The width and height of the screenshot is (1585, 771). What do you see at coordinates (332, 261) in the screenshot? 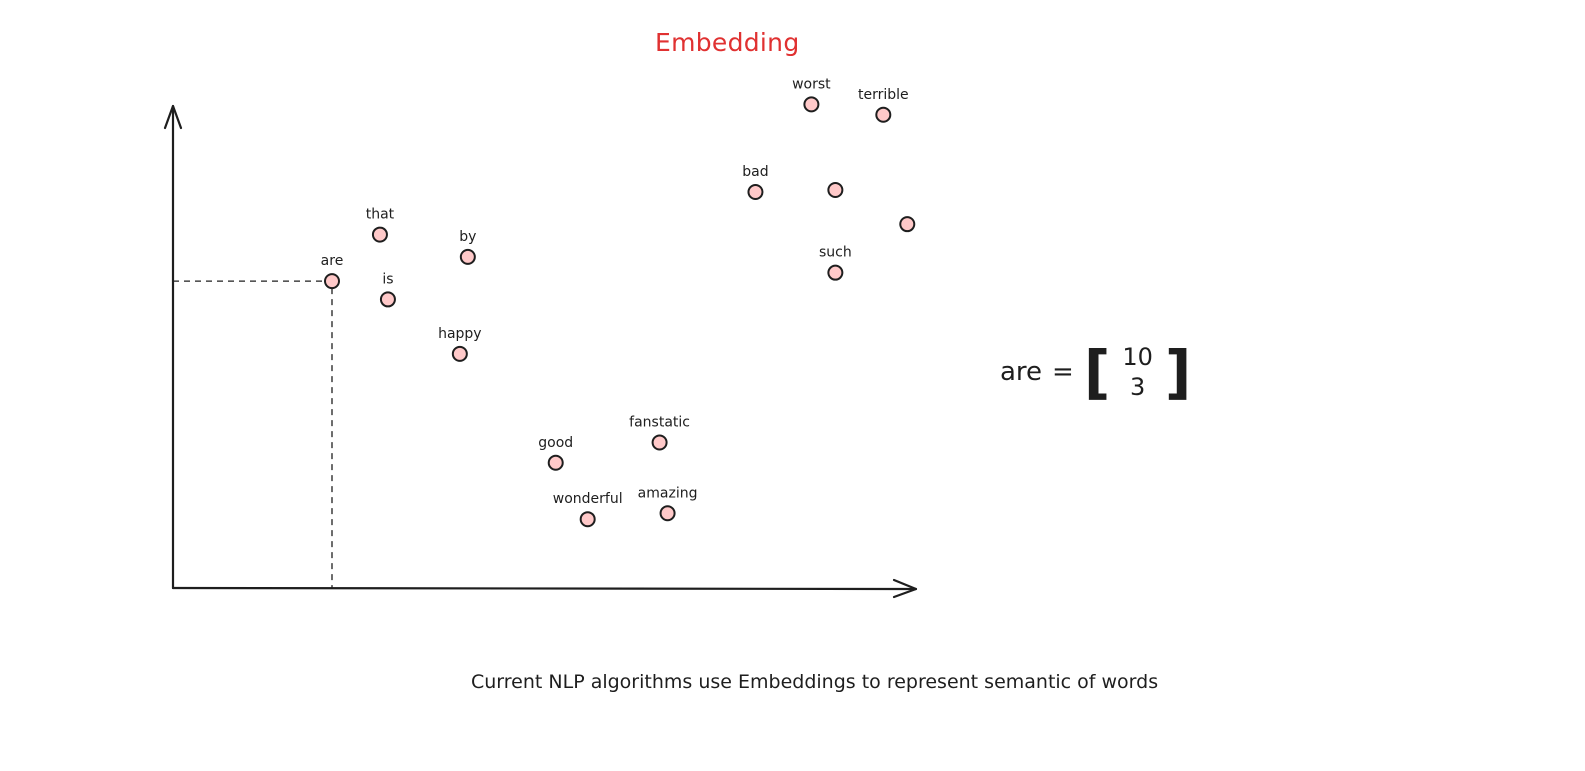
I see `word-label: are` at bounding box center [332, 261].